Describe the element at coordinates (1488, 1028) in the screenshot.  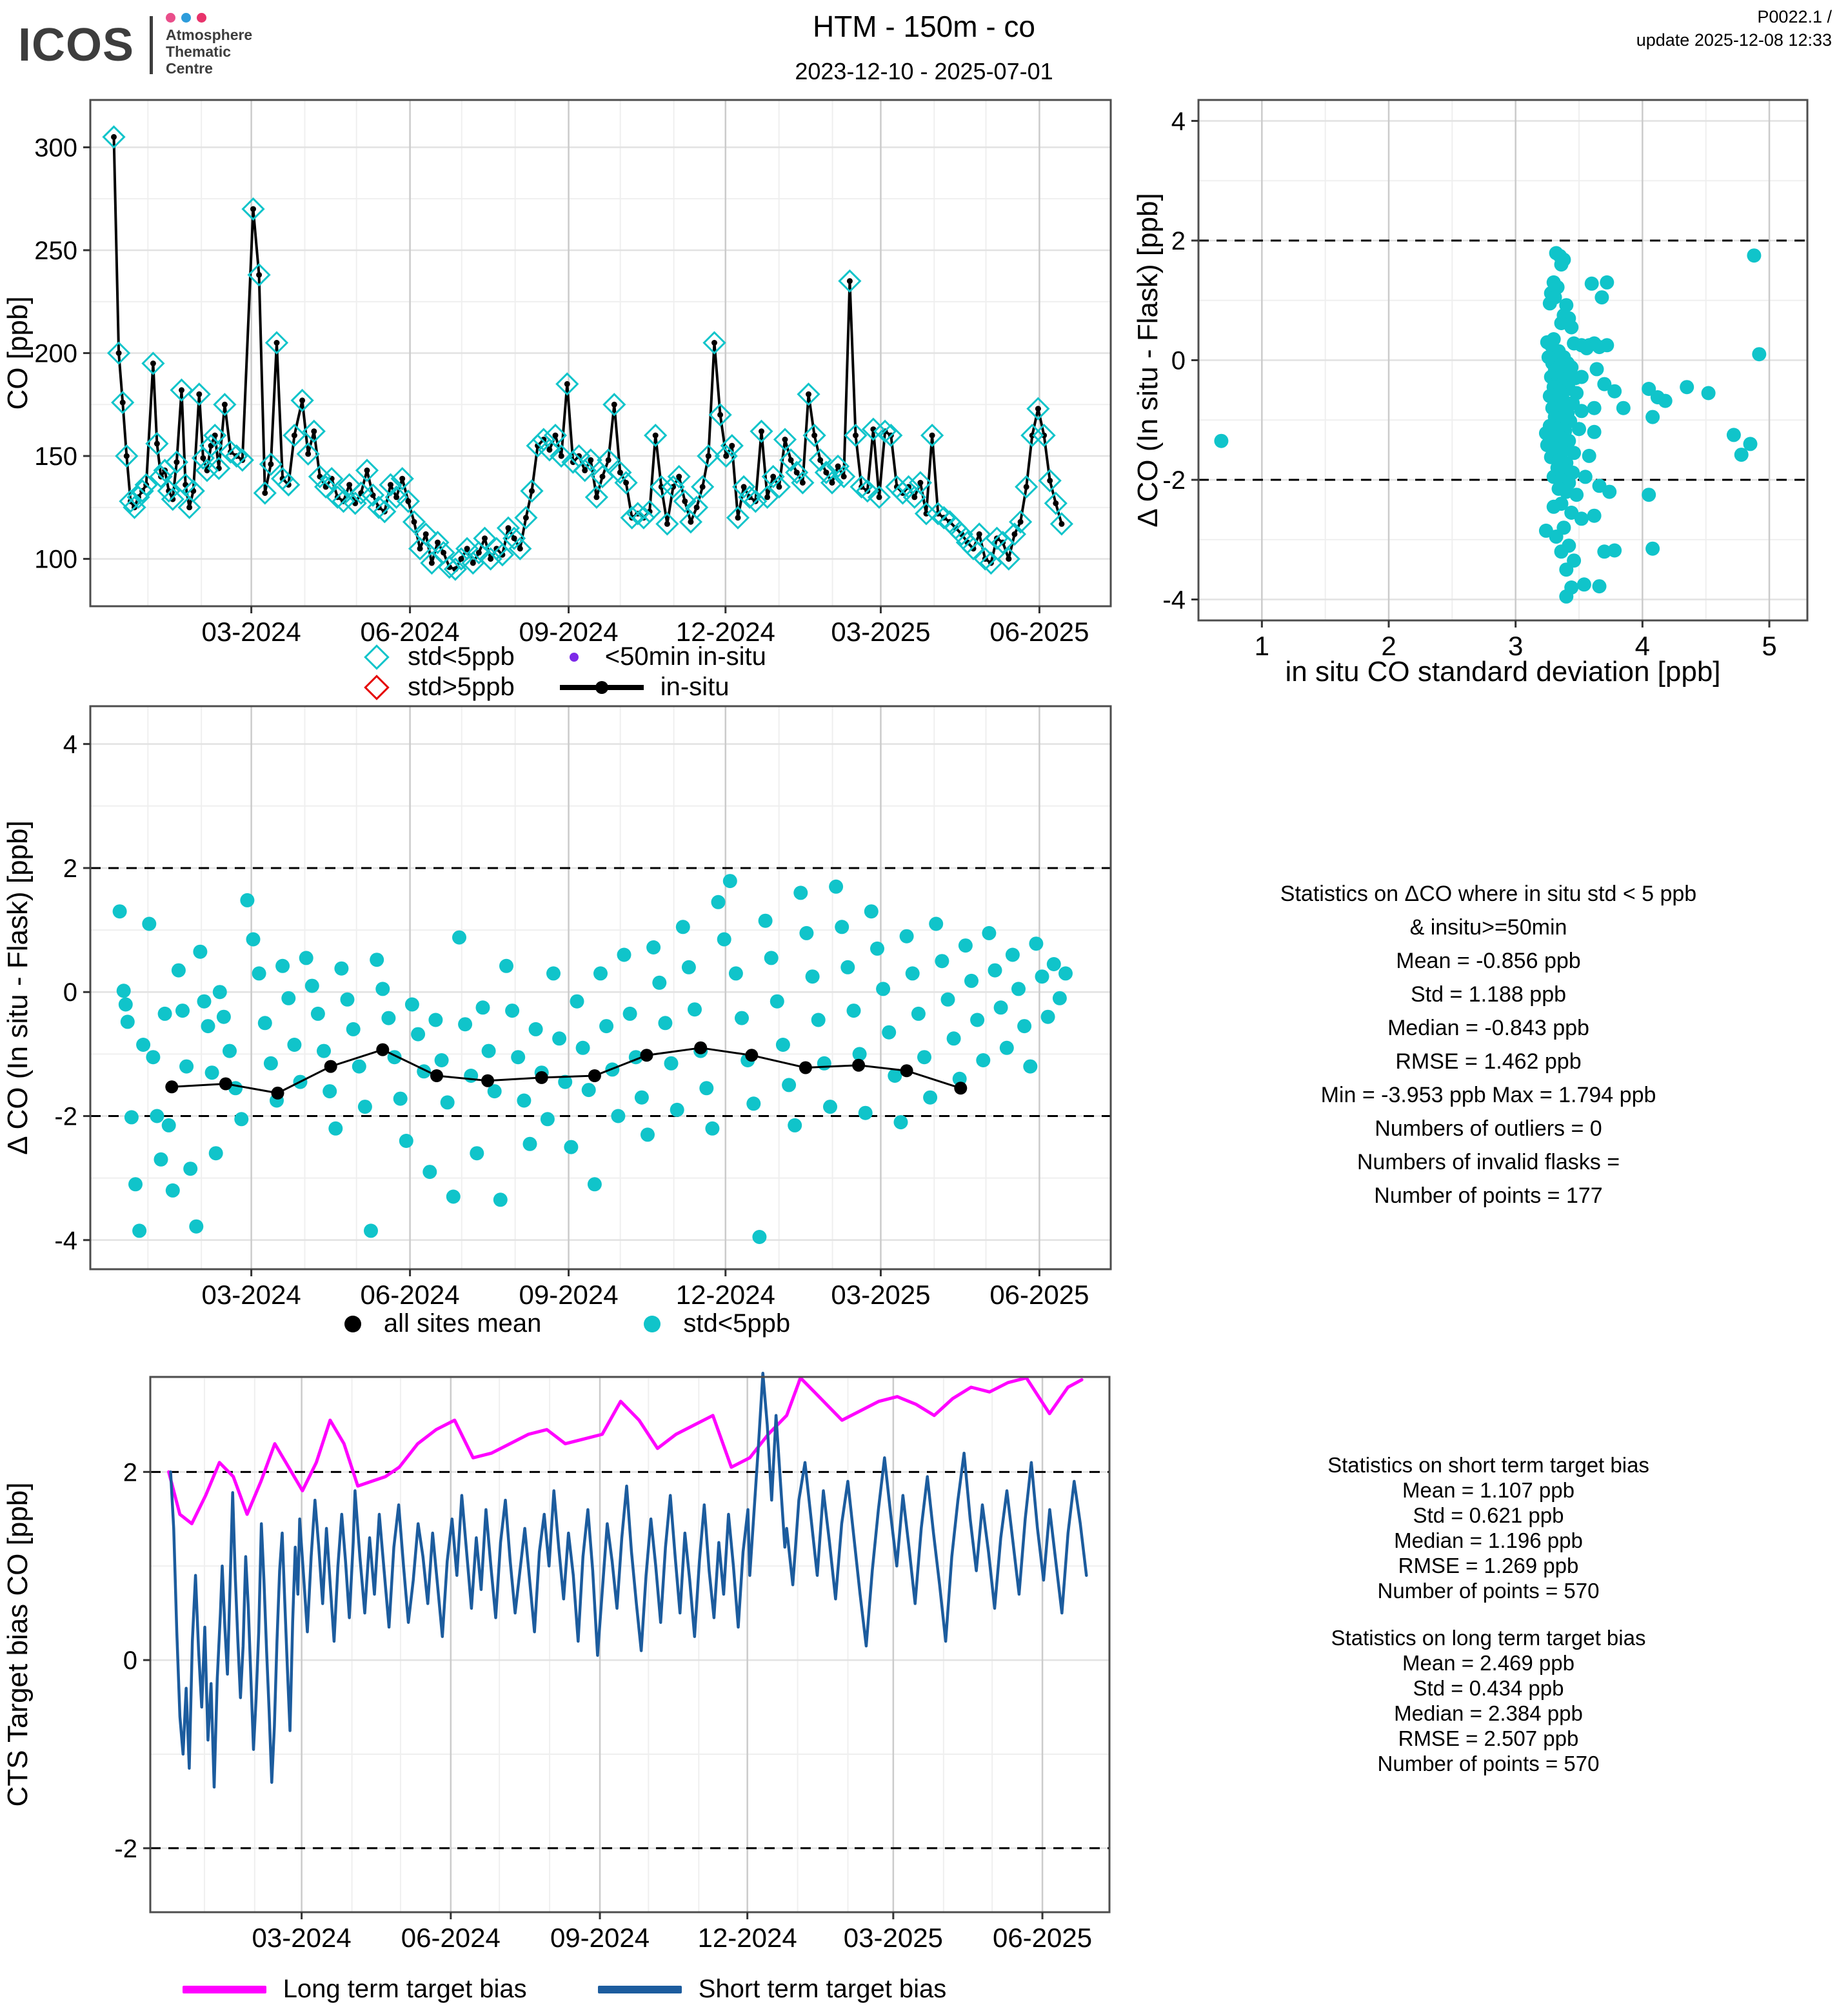
I see `stats-median: Median = -0.843 ppb` at that location.